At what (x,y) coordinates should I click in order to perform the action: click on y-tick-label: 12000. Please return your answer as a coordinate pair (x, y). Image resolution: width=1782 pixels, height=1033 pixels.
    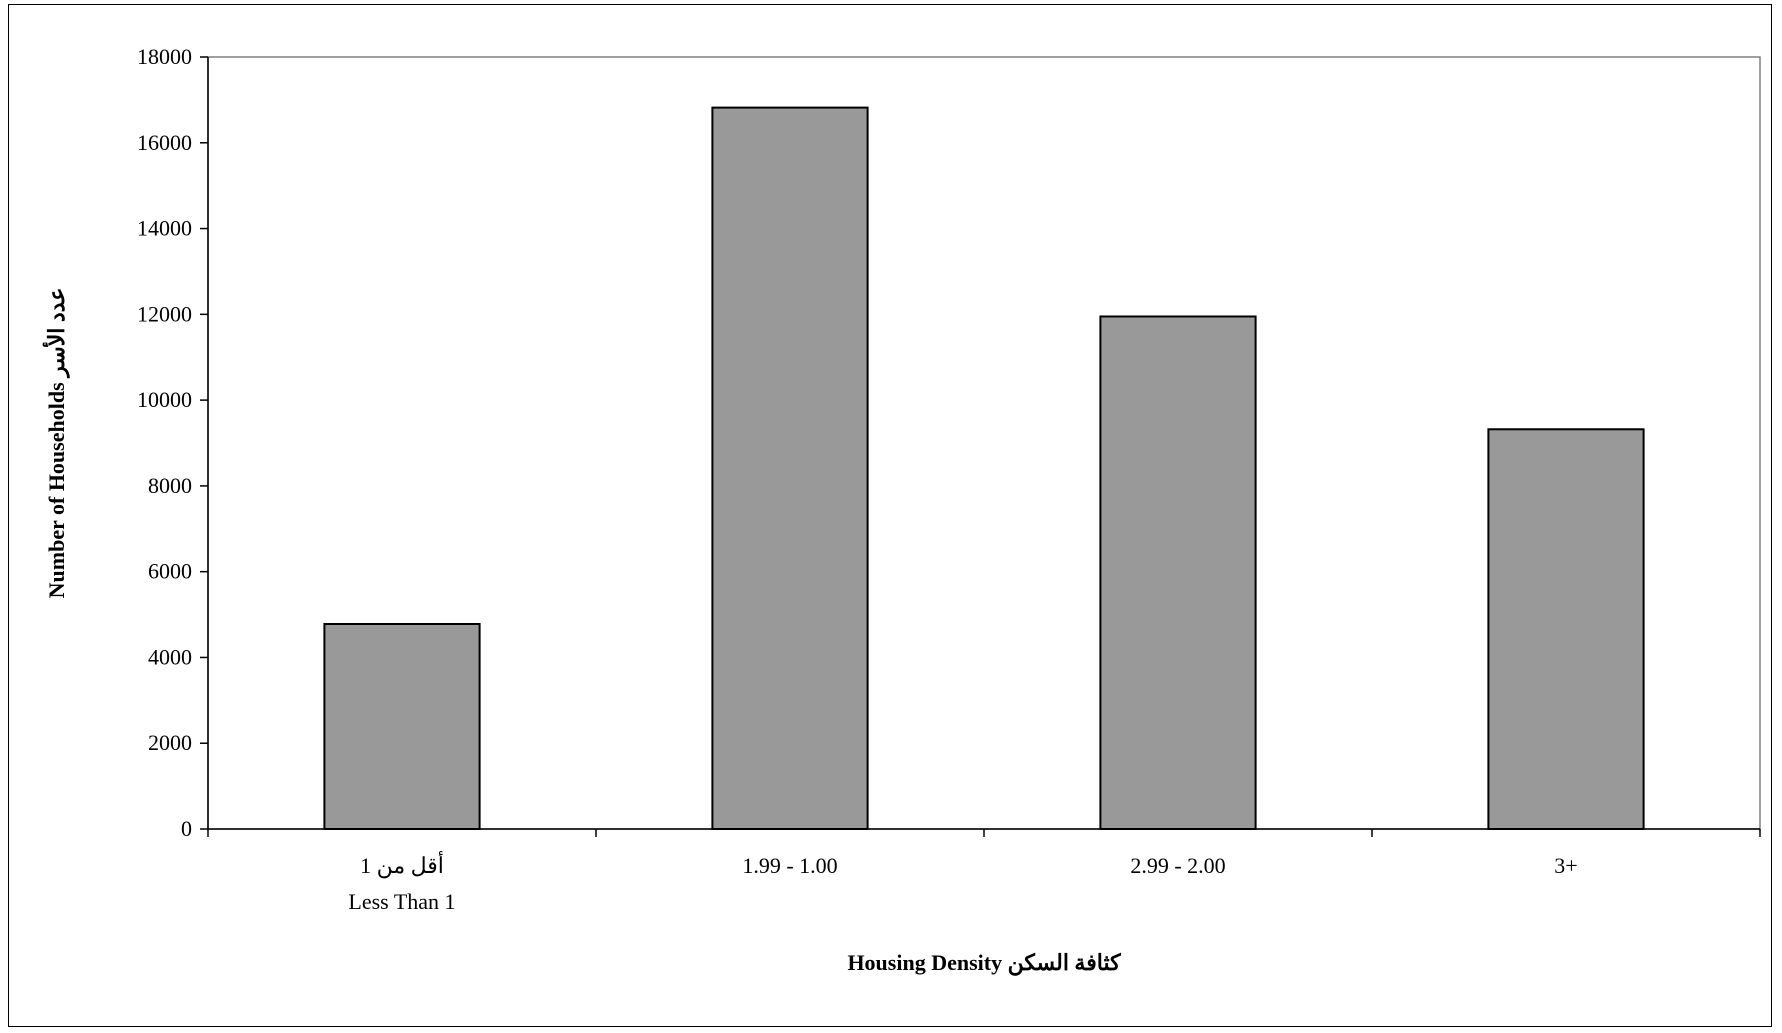
    Looking at the image, I should click on (164, 313).